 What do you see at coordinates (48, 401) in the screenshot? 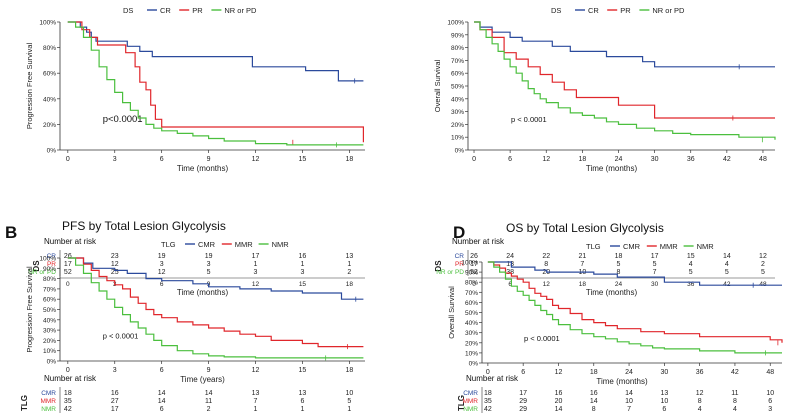
I see `risk-row-label: MMR` at bounding box center [48, 401].